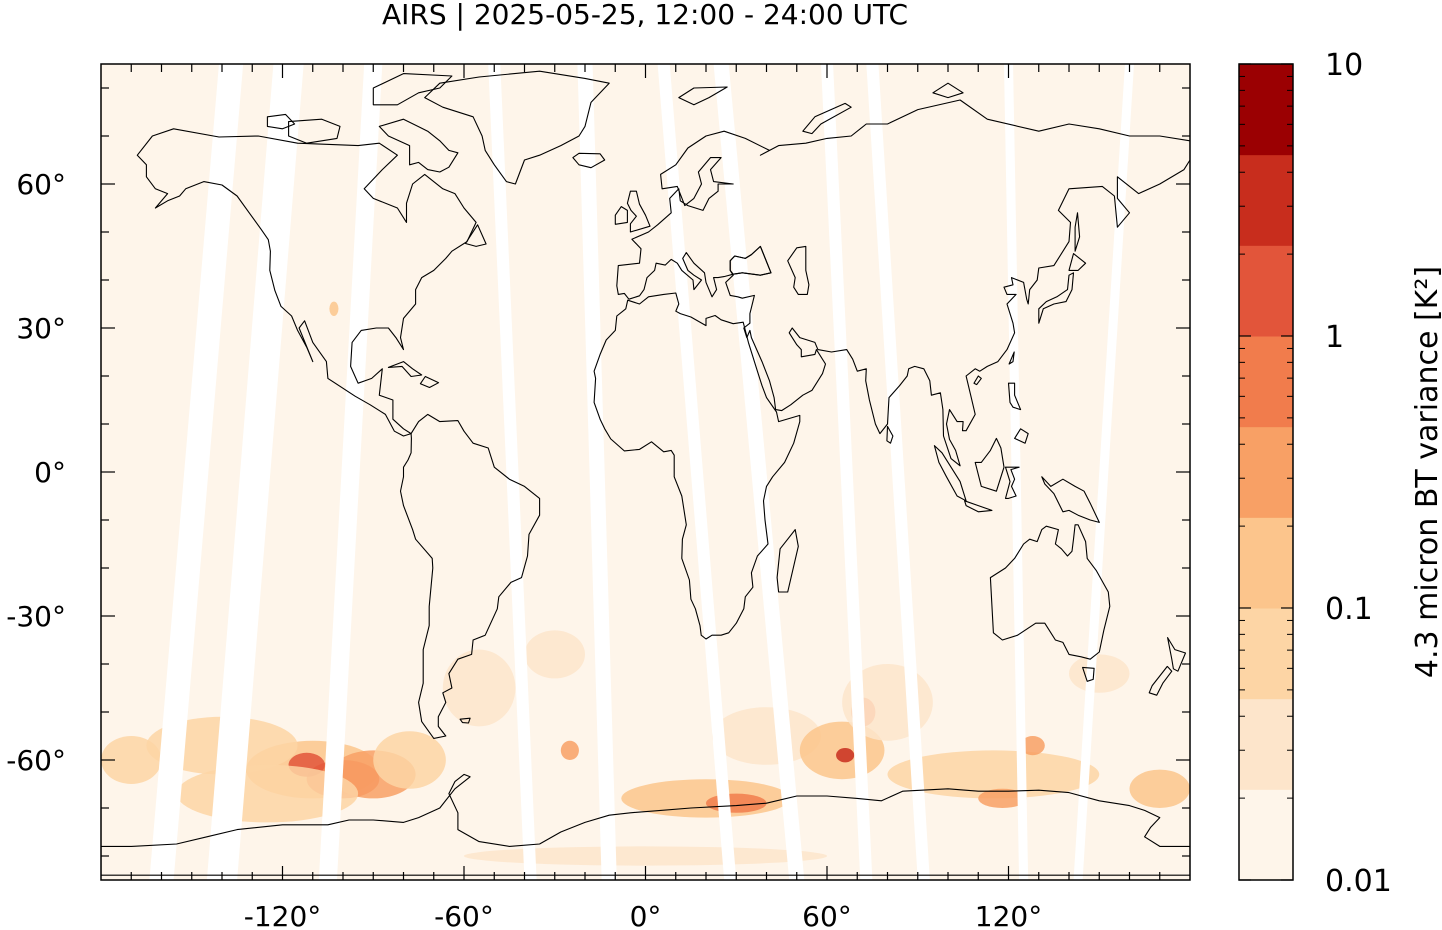 The height and width of the screenshot is (930, 1442). What do you see at coordinates (948, 90) in the screenshot?
I see `coastline-severnaya` at bounding box center [948, 90].